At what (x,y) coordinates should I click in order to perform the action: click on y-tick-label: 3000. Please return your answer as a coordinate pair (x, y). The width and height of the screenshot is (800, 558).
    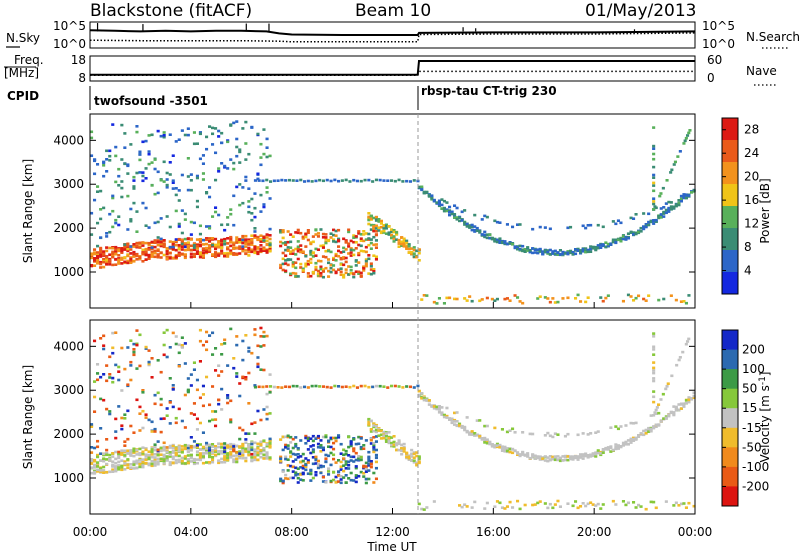
    Looking at the image, I should click on (68, 184).